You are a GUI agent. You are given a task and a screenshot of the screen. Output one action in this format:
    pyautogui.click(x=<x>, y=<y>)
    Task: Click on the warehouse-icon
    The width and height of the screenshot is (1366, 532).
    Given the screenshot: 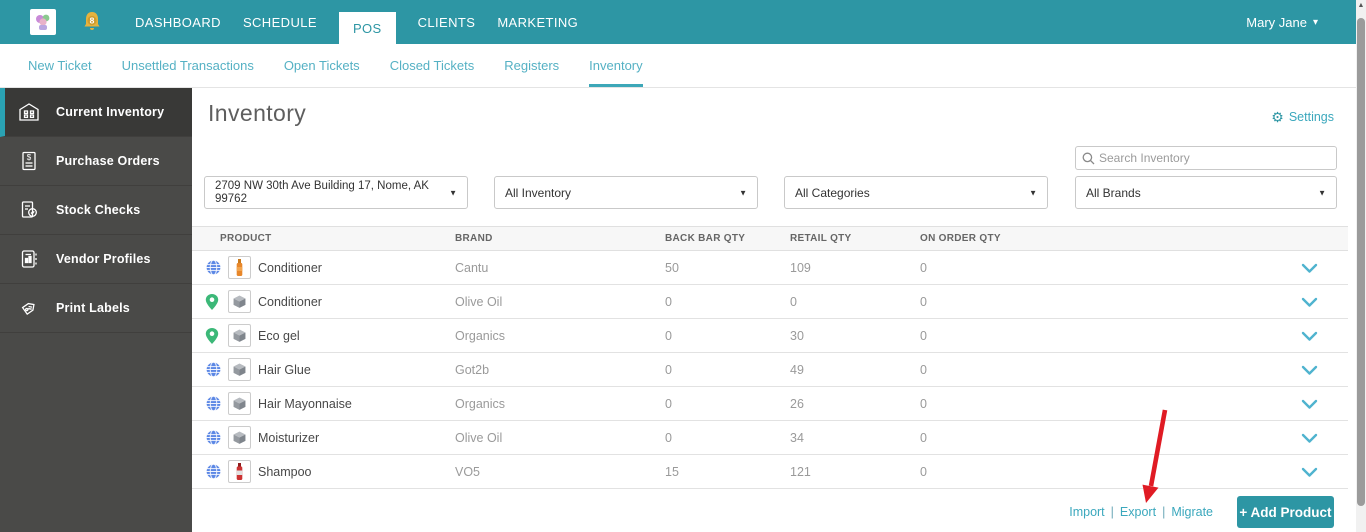 What is the action you would take?
    pyautogui.click(x=29, y=112)
    